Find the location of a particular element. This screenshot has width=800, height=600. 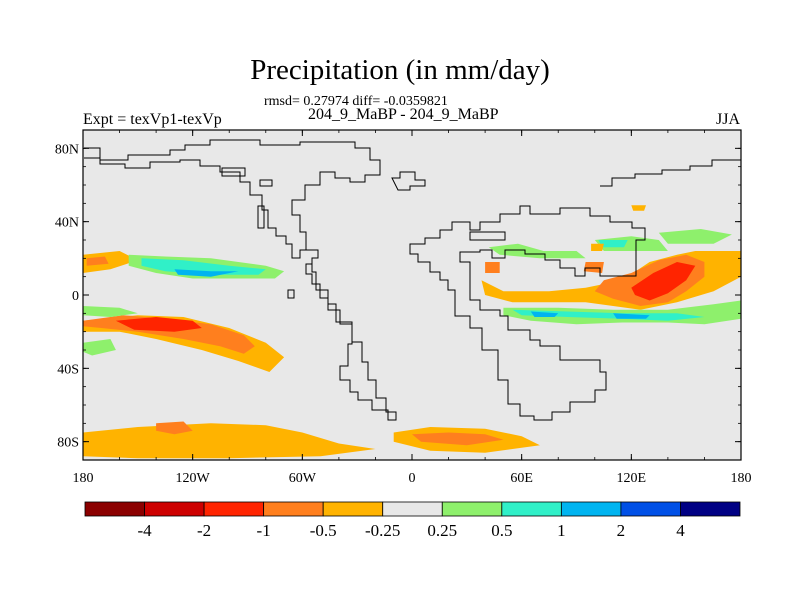

caribbean-island-coastline is located at coordinates (291, 294).